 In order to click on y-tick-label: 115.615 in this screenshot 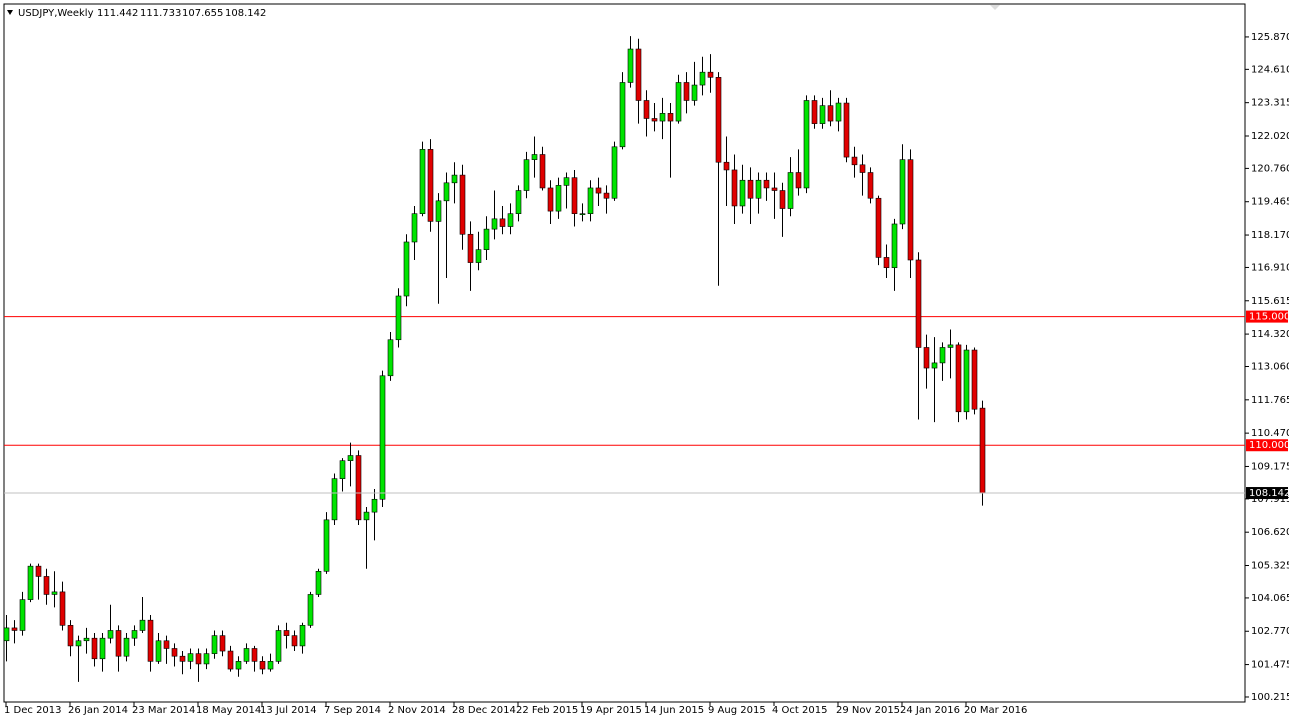, I will do `click(1270, 301)`.